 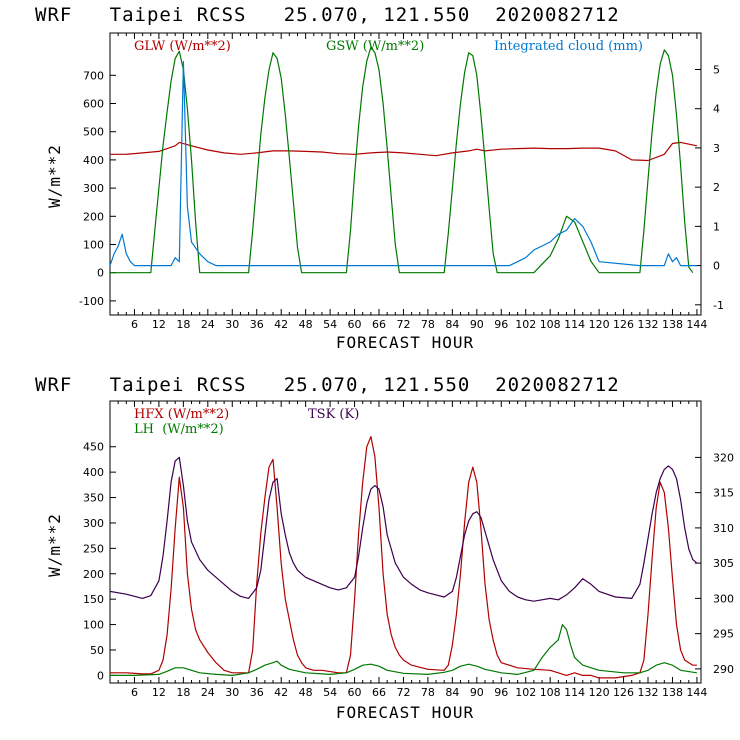 I want to click on legend-lh: LH (W/m**2), so click(x=179, y=429).